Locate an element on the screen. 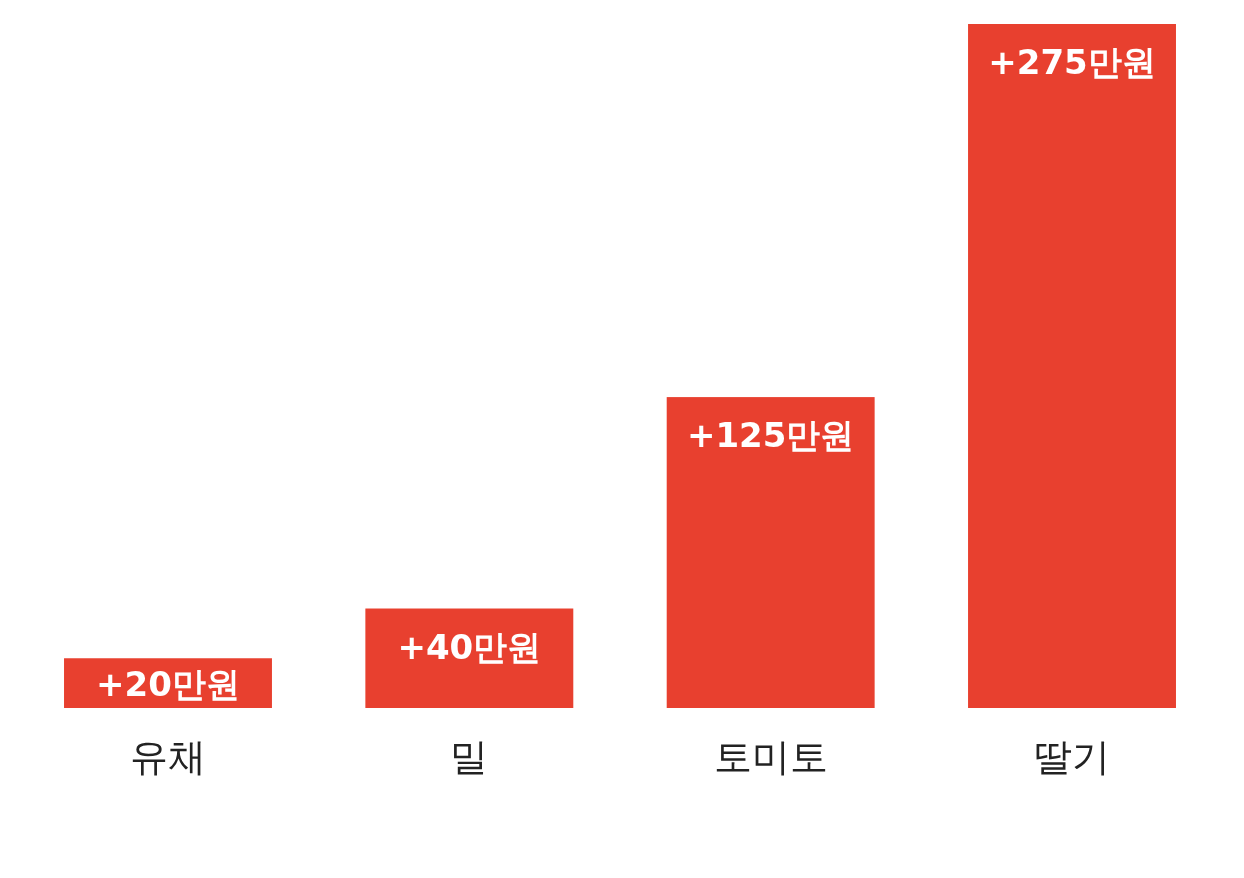 The image size is (1244, 878). x-tick-label: 밀 is located at coordinates (469, 757).